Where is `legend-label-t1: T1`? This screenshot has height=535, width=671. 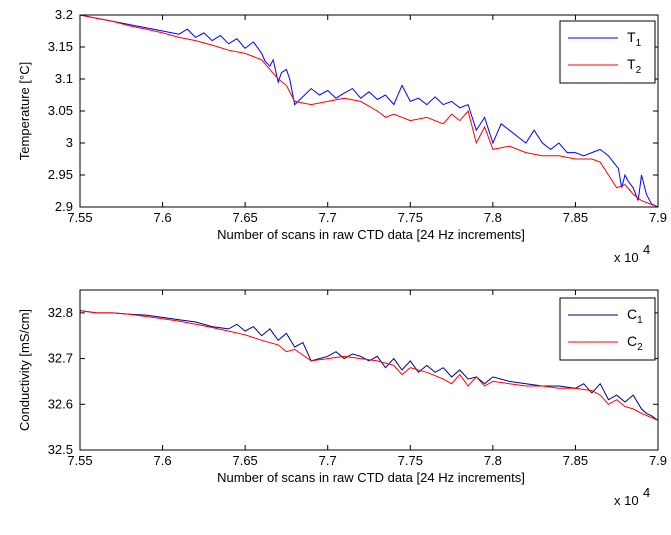 legend-label-t1: T1 is located at coordinates (634, 39).